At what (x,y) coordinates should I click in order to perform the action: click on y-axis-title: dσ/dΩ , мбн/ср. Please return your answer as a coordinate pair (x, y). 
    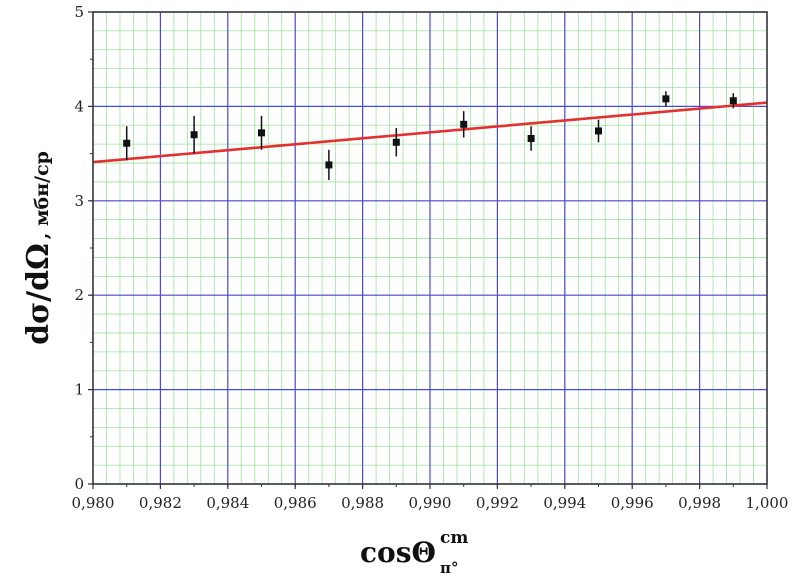
    Looking at the image, I should click on (38, 248).